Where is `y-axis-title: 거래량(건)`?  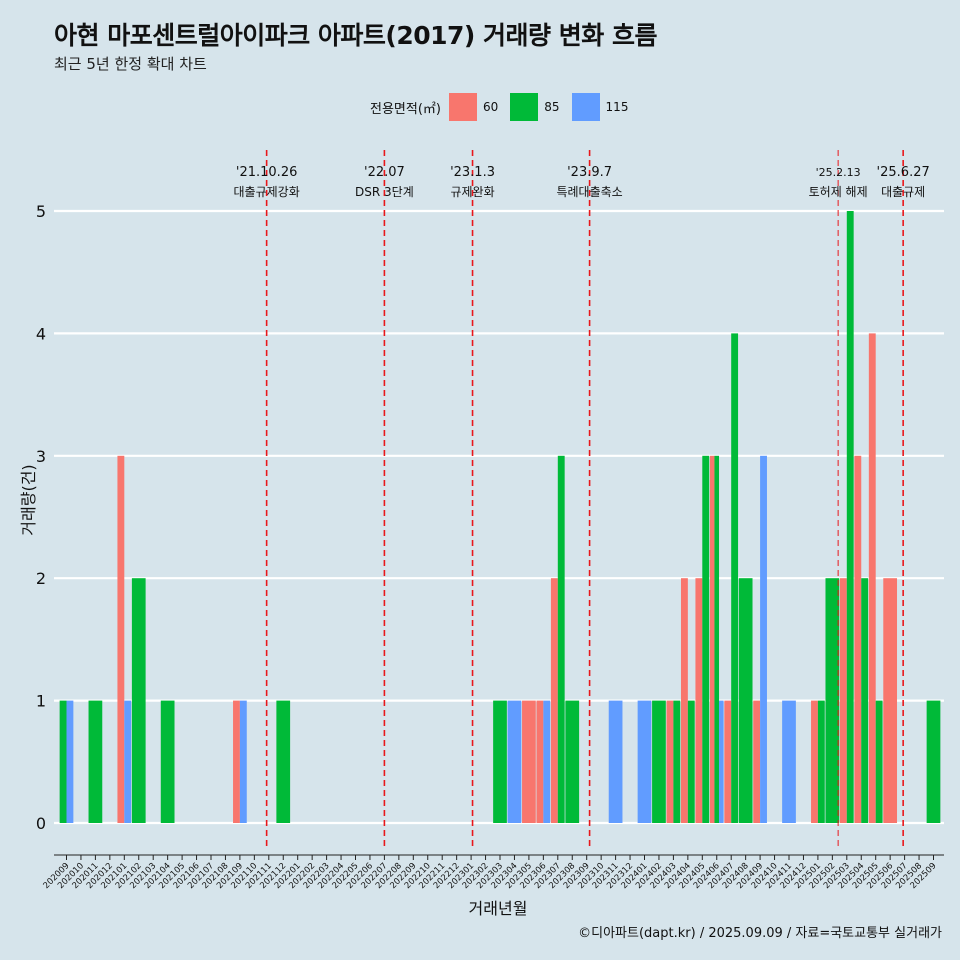
y-axis-title: 거래량(건) is located at coordinates (28, 499).